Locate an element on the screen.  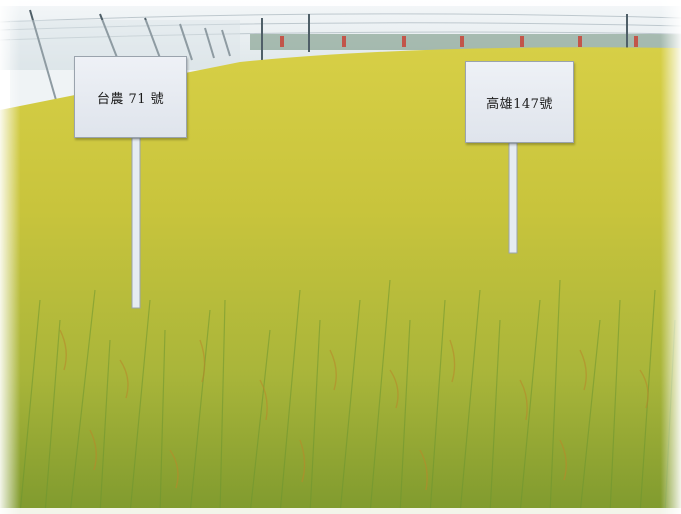
variety-sign-left: 台農 71 號 is located at coordinates (130, 97).